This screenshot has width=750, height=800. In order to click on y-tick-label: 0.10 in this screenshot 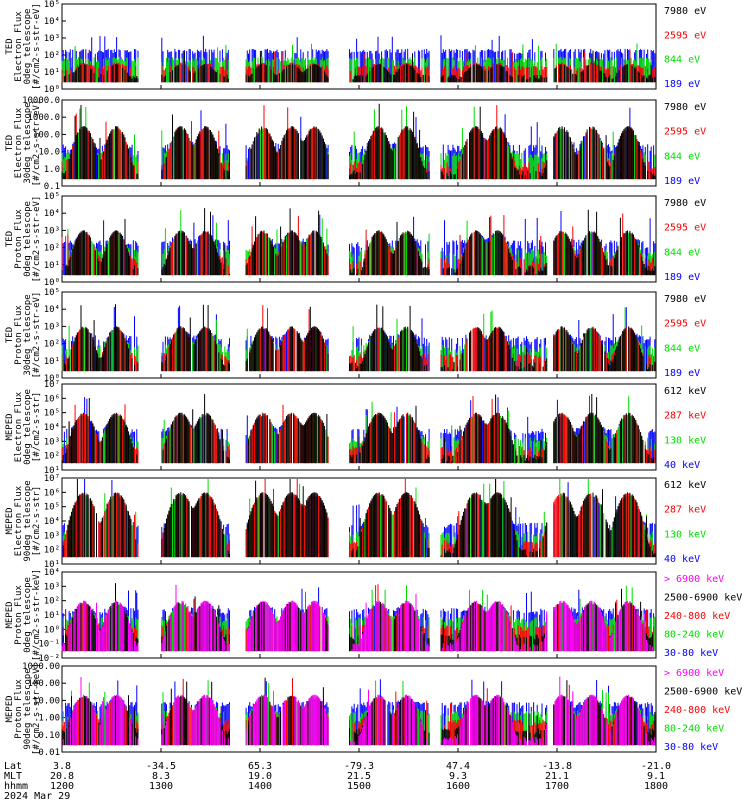, I will do `click(49, 736)`.